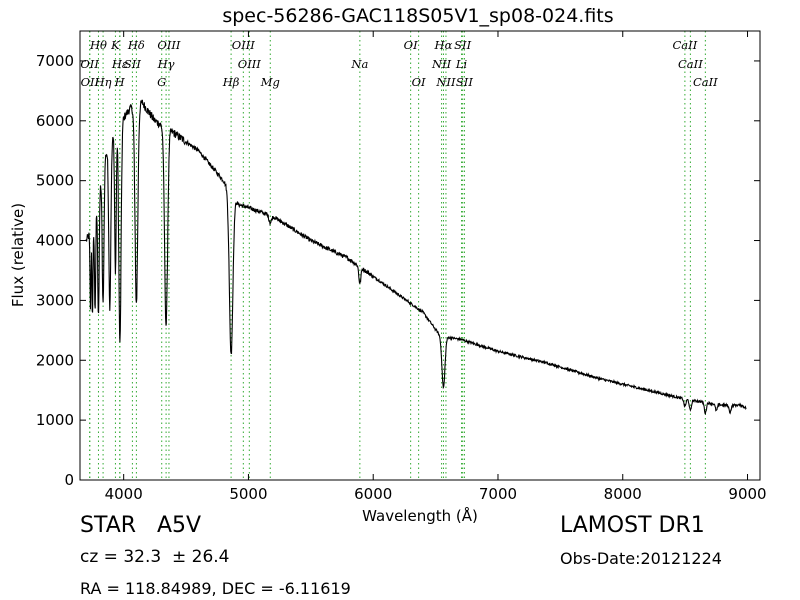  Describe the element at coordinates (55, 360) in the screenshot. I see `y-tick-label: 2000` at that location.